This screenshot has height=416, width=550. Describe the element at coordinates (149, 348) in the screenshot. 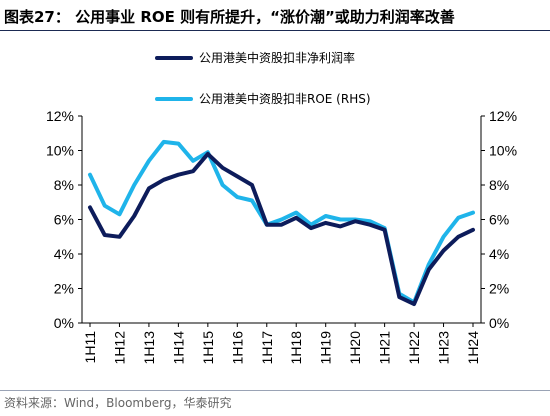

I see `x-tick-label: 1H13` at that location.